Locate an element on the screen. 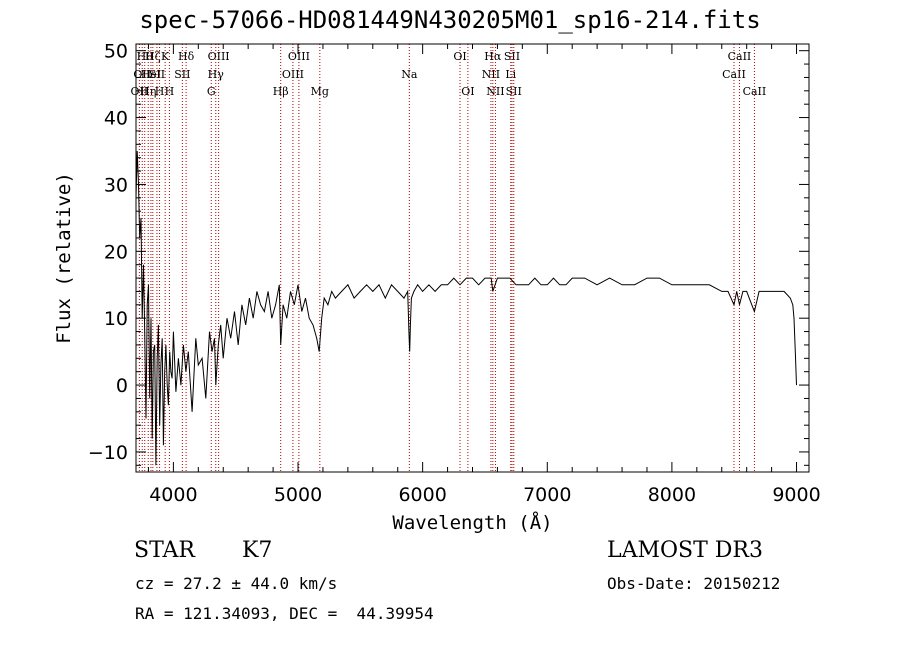  x-tick-label-2: 6000 is located at coordinates (422, 495).